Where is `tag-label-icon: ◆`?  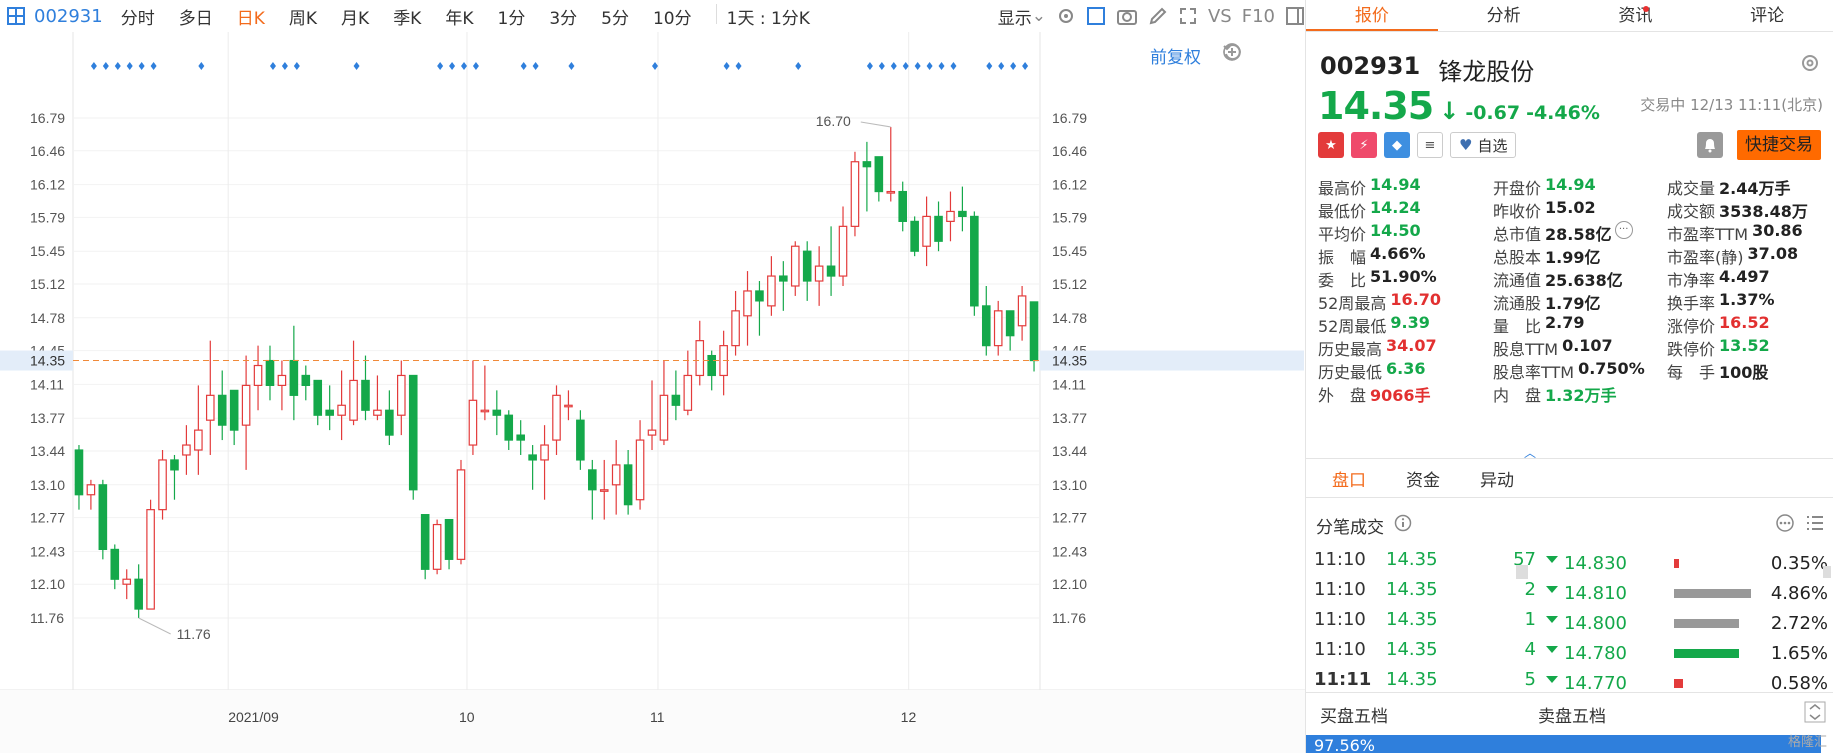 tag-label-icon: ◆ is located at coordinates (1397, 145).